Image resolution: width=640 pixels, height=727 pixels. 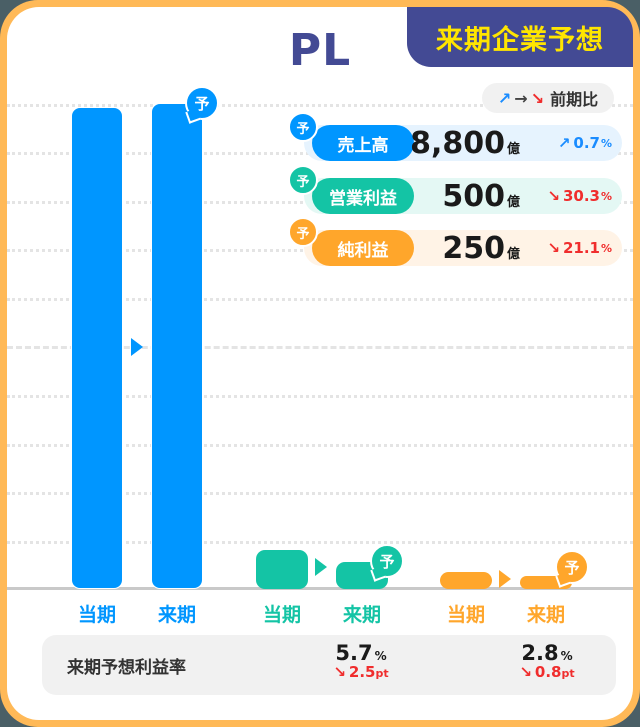 I want to click on metric-change: ↗ 0.7%, so click(x=584, y=143).